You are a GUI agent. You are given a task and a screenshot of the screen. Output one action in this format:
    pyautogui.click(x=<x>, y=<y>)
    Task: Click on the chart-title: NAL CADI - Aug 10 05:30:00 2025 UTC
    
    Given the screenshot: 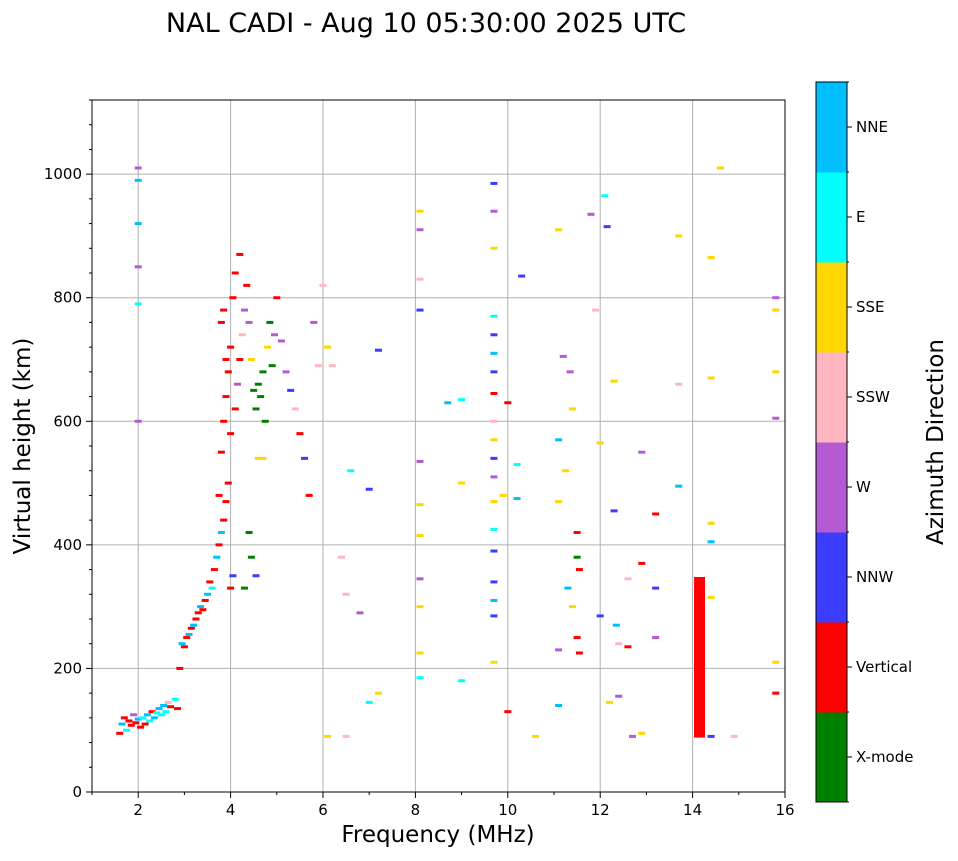 What is the action you would take?
    pyautogui.click(x=426, y=23)
    